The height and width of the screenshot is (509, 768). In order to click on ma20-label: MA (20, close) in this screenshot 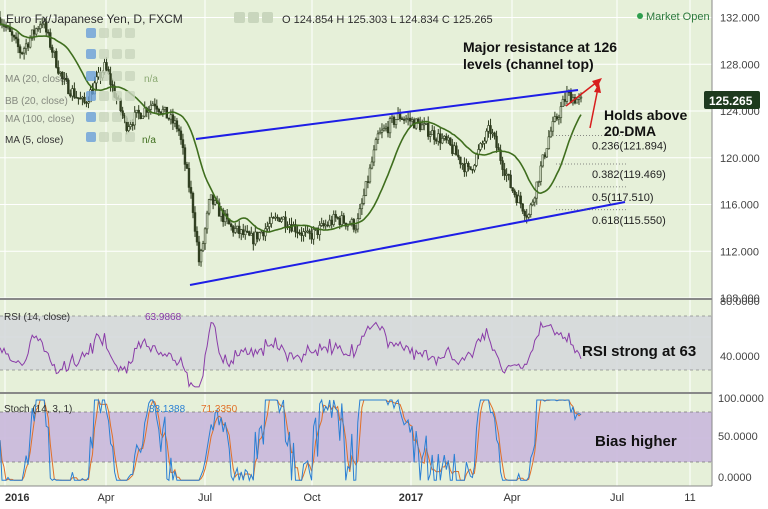, I will do `click(37, 79)`.